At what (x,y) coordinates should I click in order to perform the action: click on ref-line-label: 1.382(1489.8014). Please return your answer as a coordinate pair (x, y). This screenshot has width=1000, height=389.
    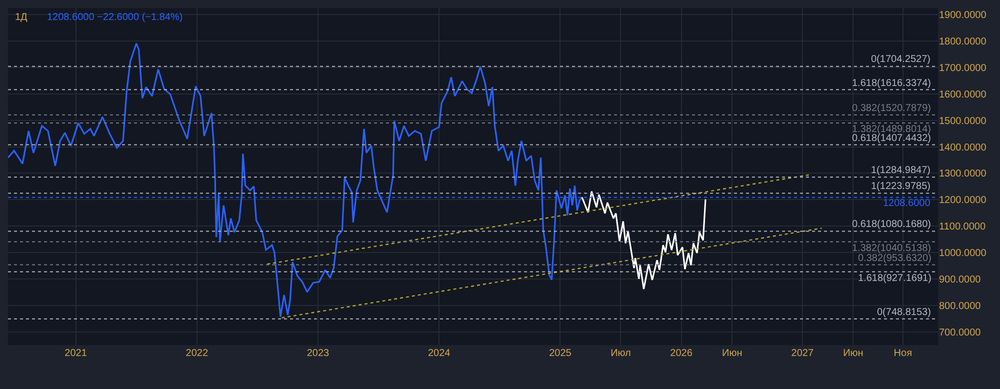
    Looking at the image, I should click on (891, 129).